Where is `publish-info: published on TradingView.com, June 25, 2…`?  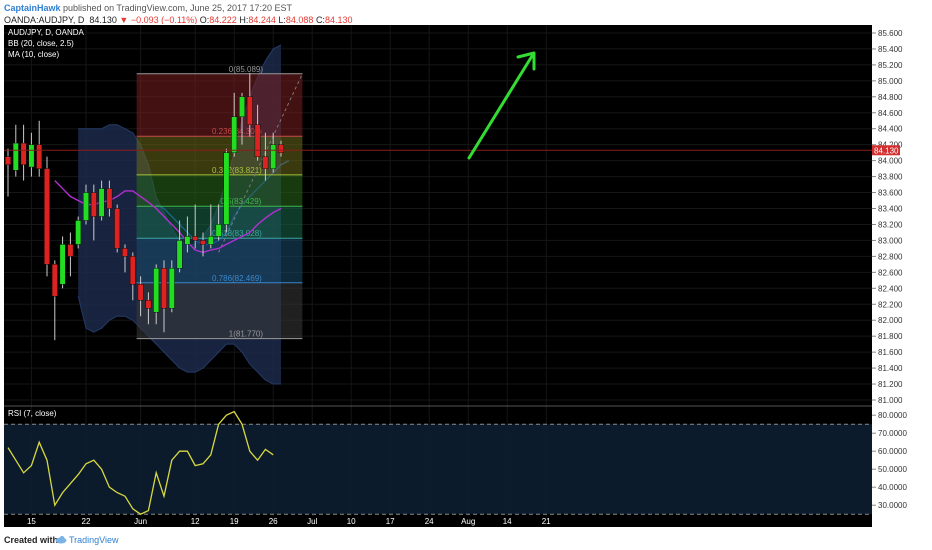 publish-info: published on TradingView.com, June 25, 2… is located at coordinates (178, 8).